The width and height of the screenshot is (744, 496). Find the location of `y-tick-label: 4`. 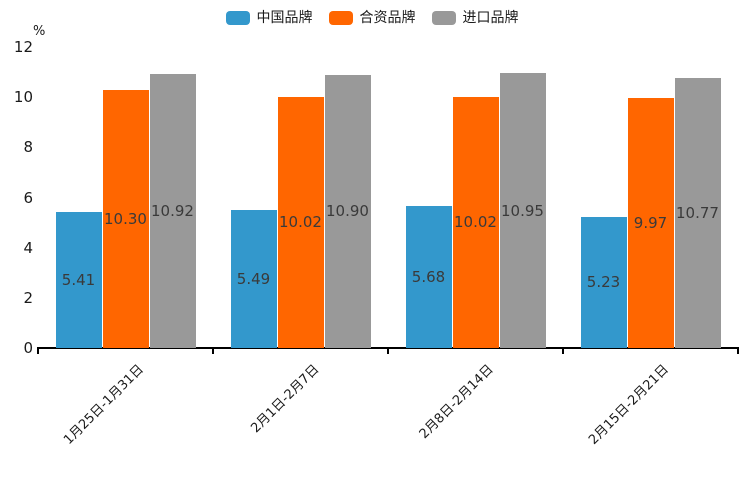

y-tick-label: 4 is located at coordinates (28, 247).